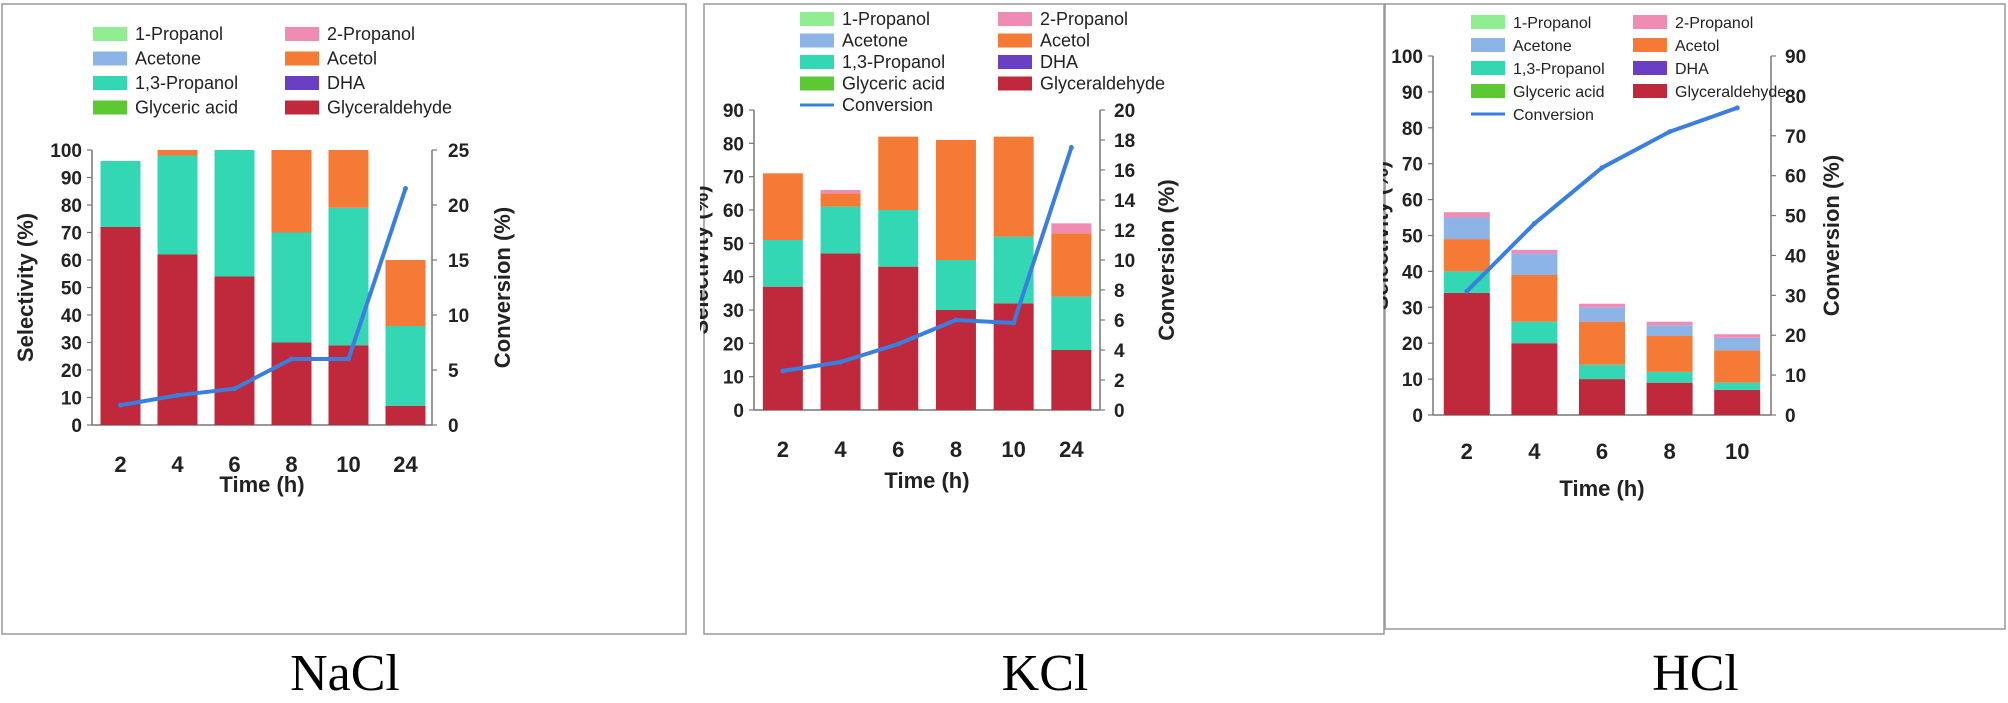 The width and height of the screenshot is (2008, 703). What do you see at coordinates (1124, 171) in the screenshot?
I see `y2-tick-label: 16` at bounding box center [1124, 171].